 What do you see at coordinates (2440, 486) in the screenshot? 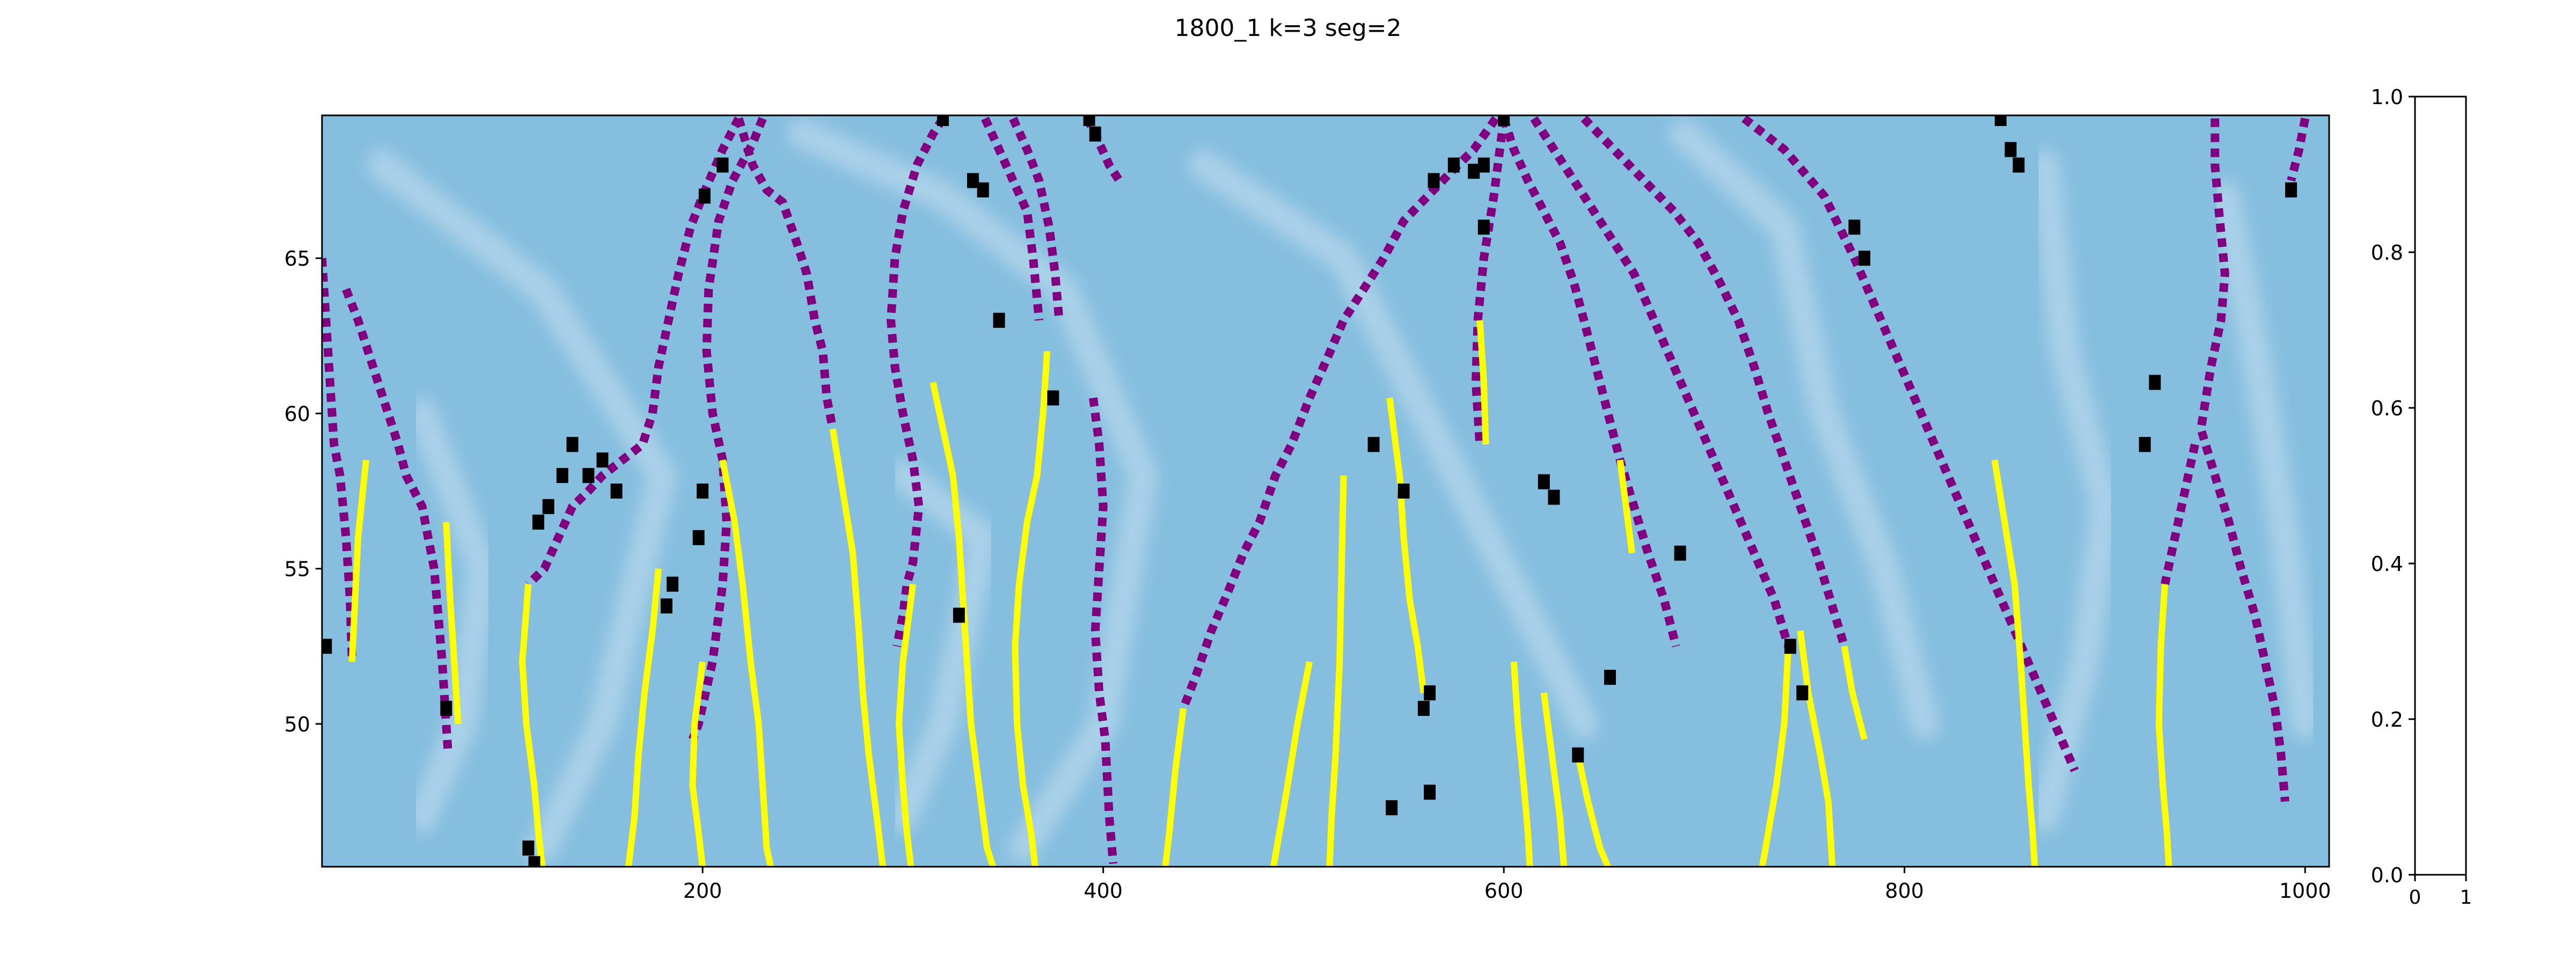
I see `colorbar-frame` at bounding box center [2440, 486].